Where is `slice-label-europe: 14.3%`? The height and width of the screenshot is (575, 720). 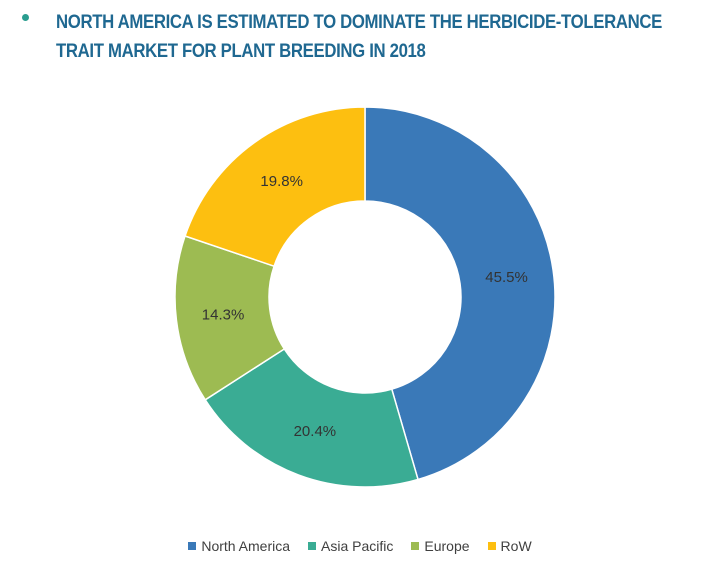 slice-label-europe: 14.3% is located at coordinates (223, 314).